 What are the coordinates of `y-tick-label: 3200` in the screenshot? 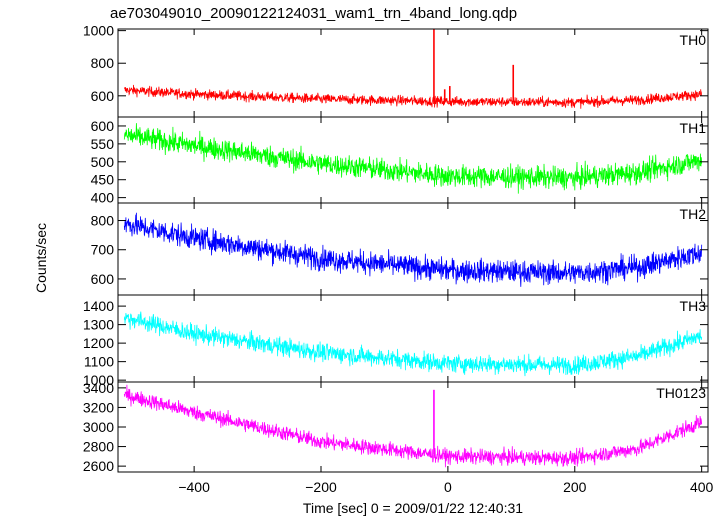 It's located at (98, 407).